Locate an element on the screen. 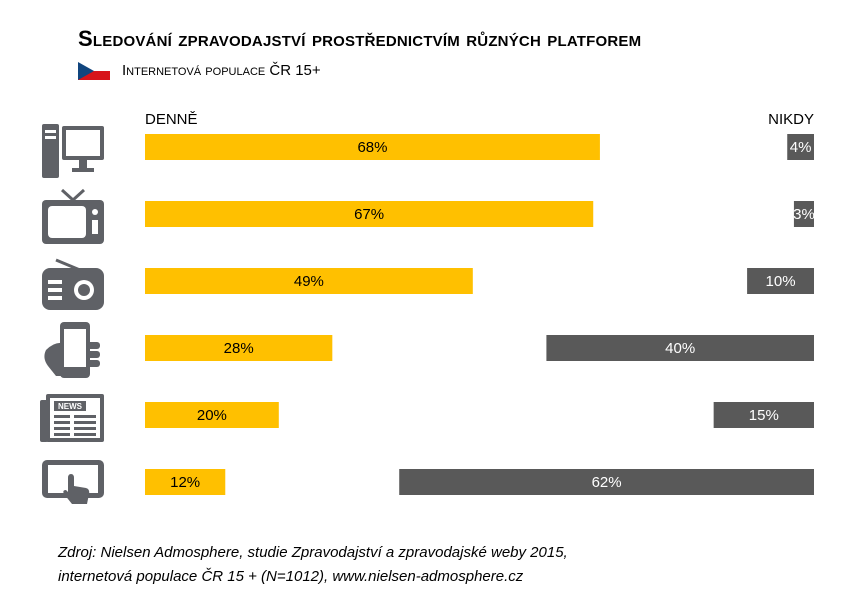  czech-flag-icon is located at coordinates (94, 71).